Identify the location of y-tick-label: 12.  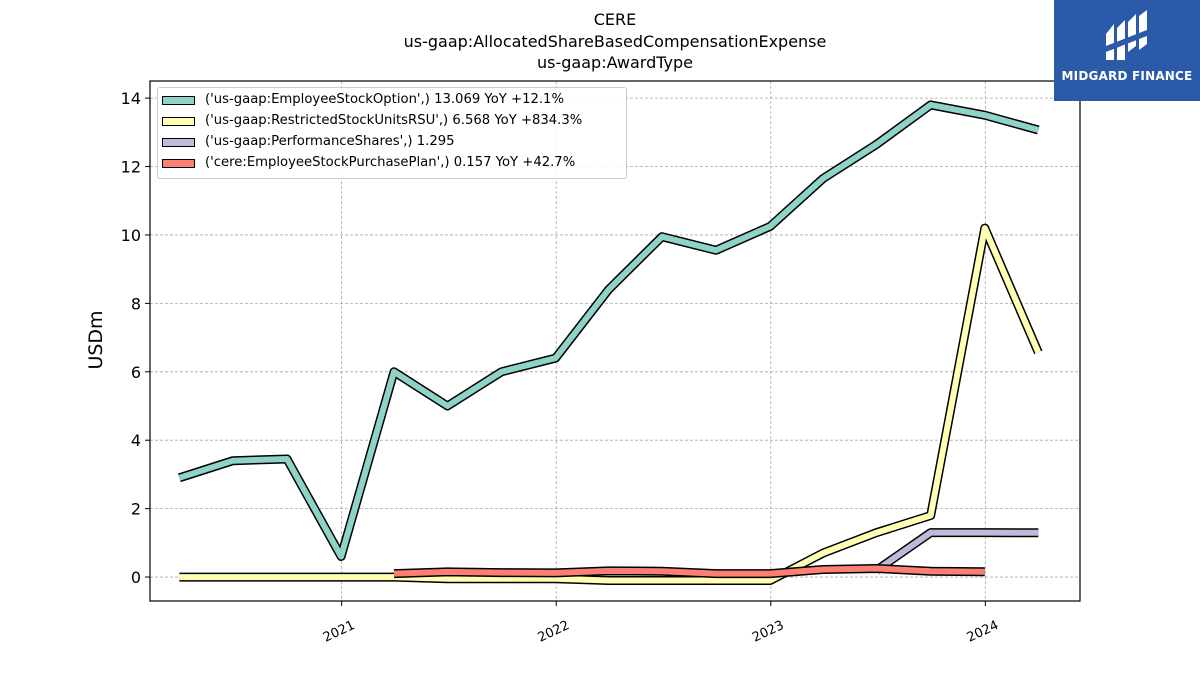
(131, 167).